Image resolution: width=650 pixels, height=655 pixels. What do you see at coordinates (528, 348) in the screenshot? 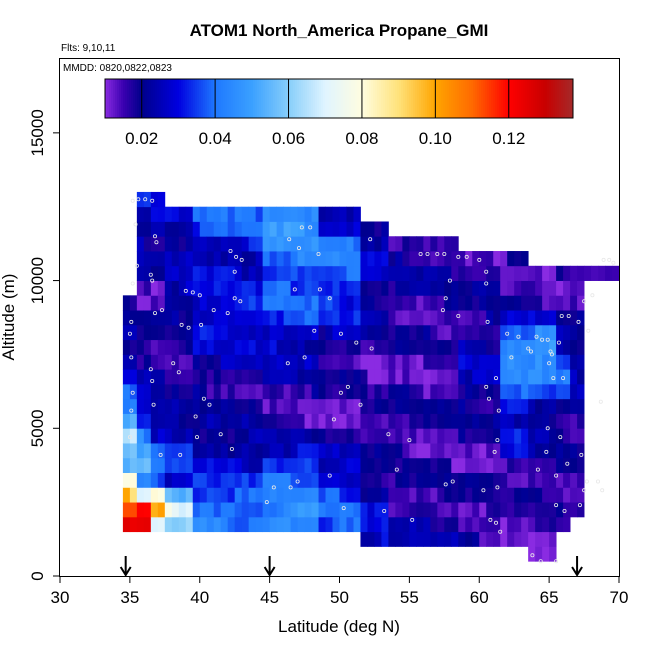
I see `sample-point` at bounding box center [528, 348].